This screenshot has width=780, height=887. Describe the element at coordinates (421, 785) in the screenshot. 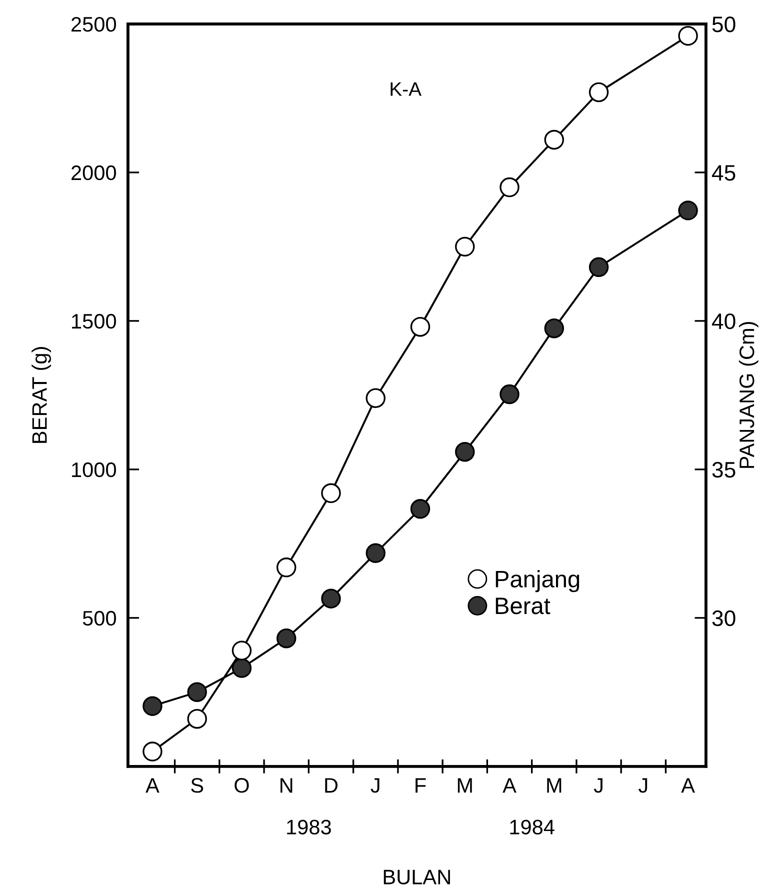

I see `x-tick-label: F` at that location.